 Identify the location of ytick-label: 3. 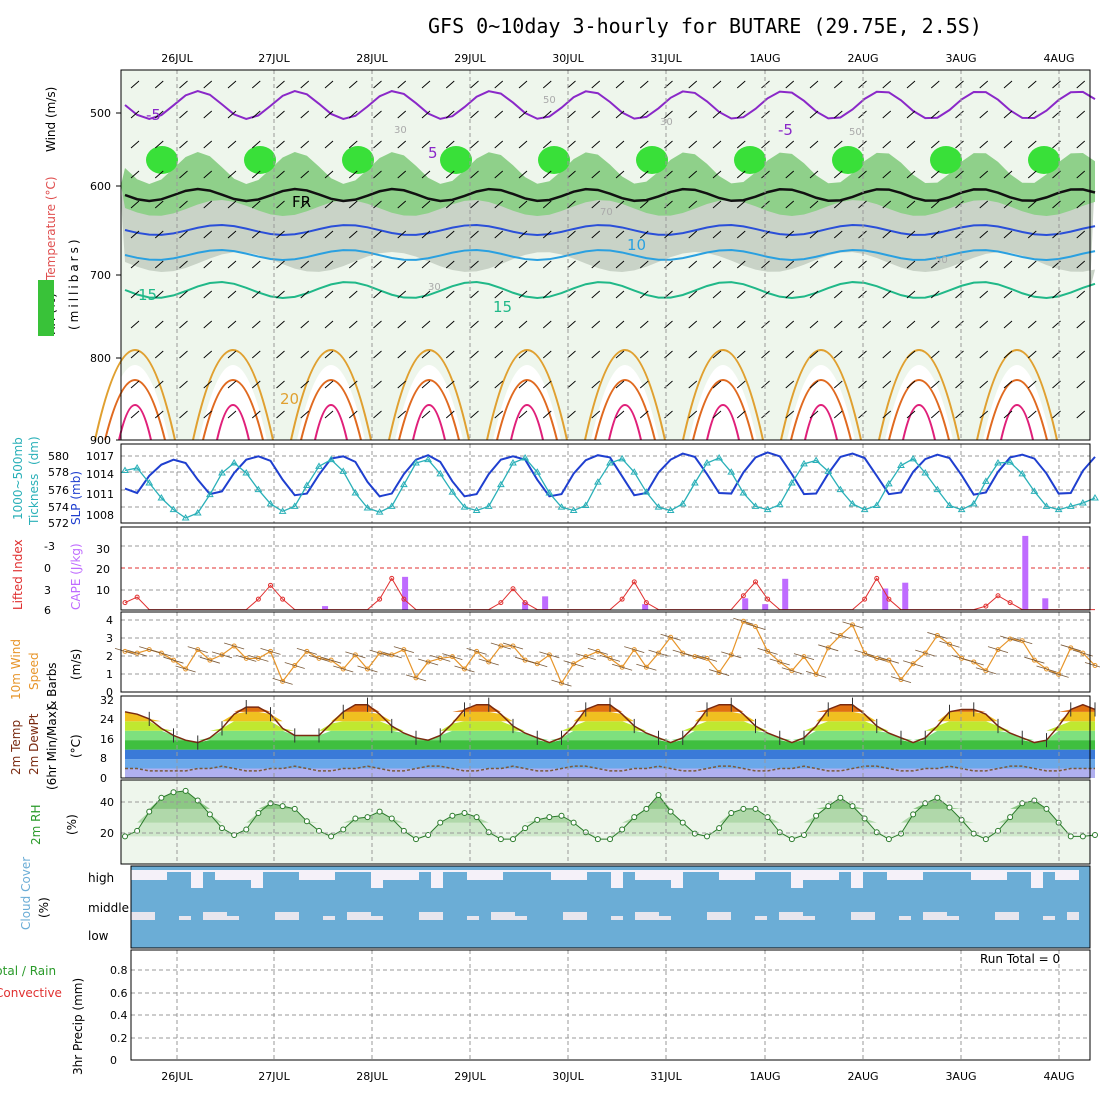
(109, 638).